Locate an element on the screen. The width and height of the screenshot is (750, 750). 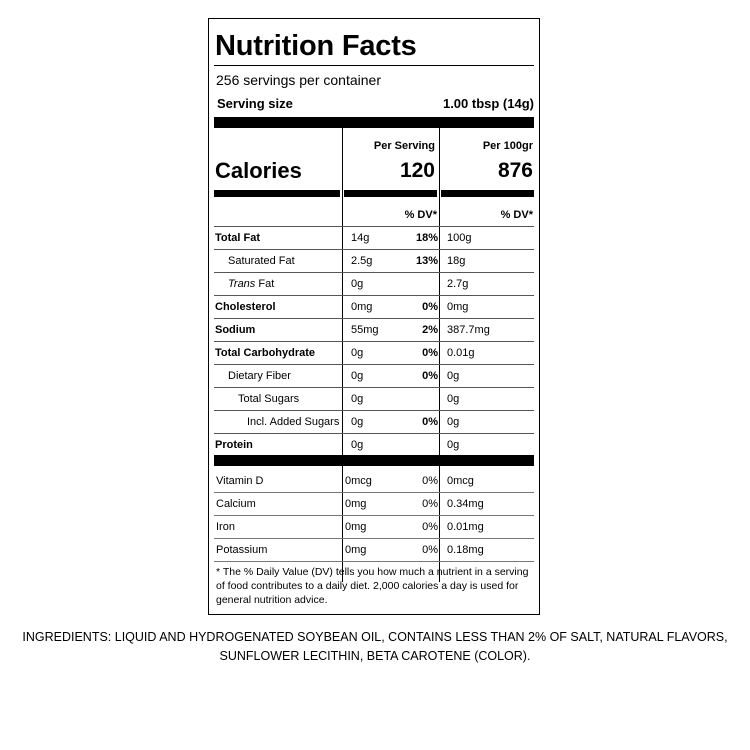
vitamin-per-100g: 0mcg is located at coordinates (460, 481).